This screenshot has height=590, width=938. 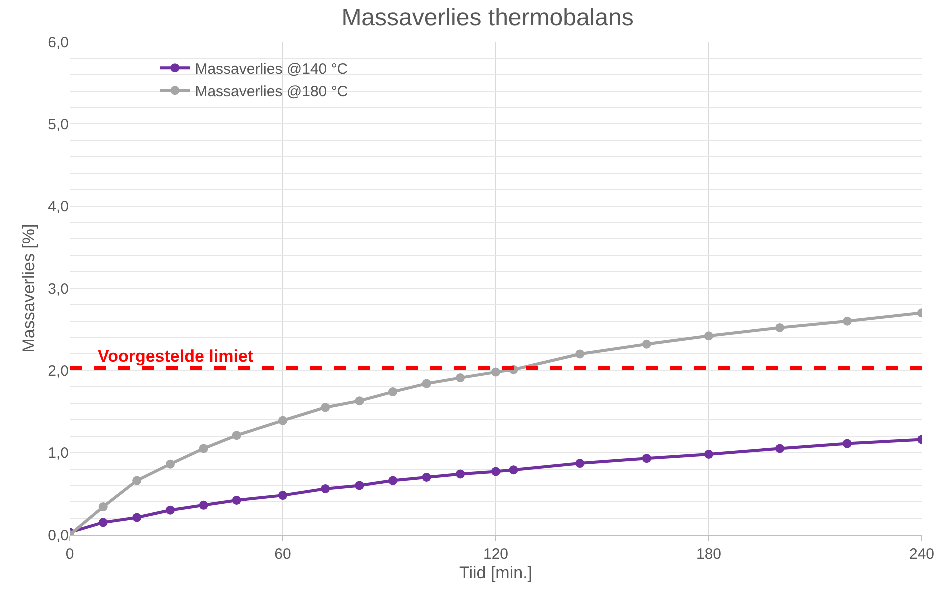 What do you see at coordinates (70, 554) in the screenshot?
I see `x-tick-label: 0` at bounding box center [70, 554].